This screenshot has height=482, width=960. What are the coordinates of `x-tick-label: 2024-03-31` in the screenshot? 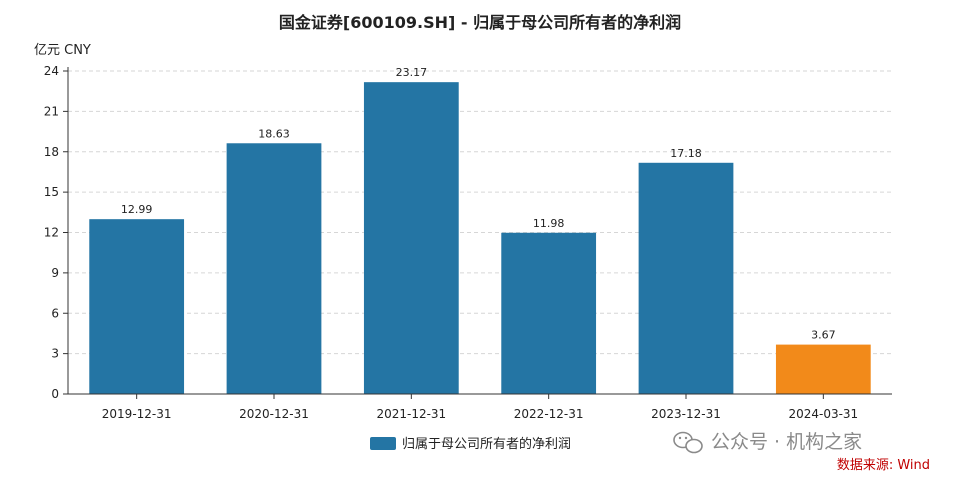 It's located at (823, 414).